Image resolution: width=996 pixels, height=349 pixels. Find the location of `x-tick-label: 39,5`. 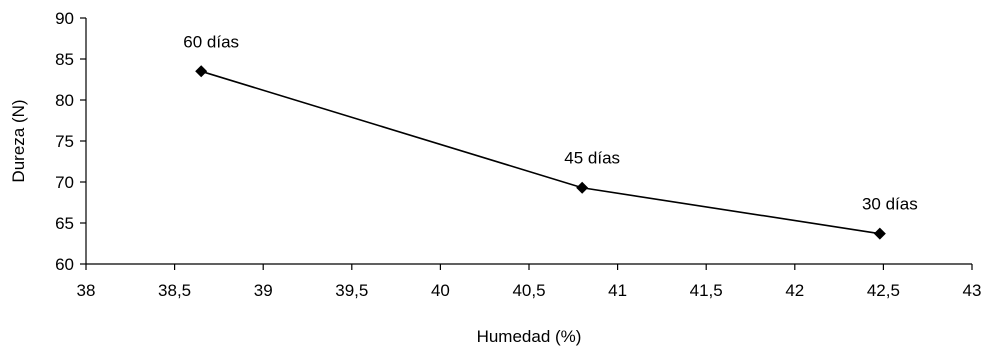

x-tick-label: 39,5 is located at coordinates (351, 290).